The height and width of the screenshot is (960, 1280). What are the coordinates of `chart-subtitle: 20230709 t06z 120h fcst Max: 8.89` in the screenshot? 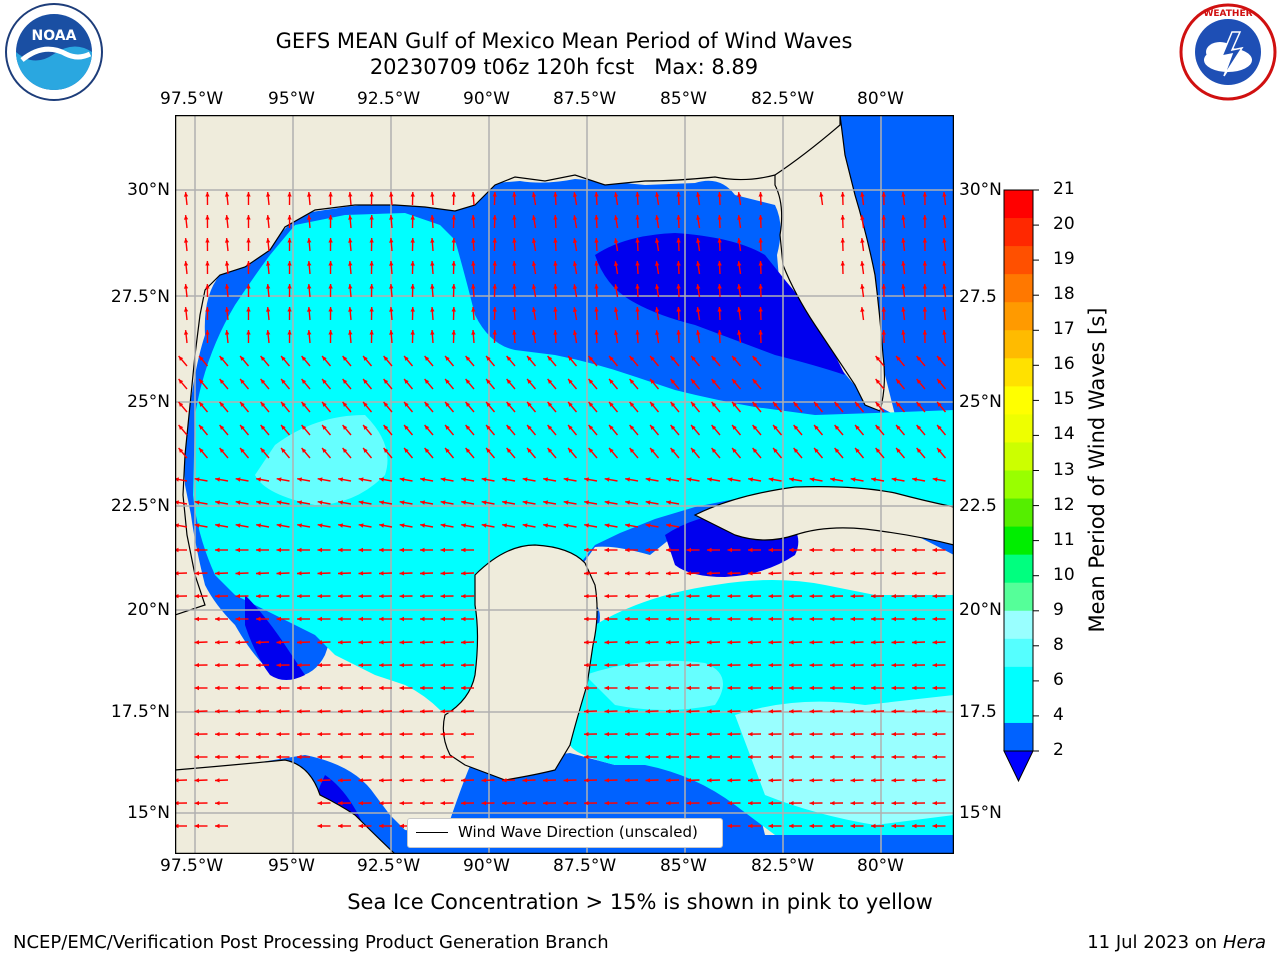 It's located at (564, 67).